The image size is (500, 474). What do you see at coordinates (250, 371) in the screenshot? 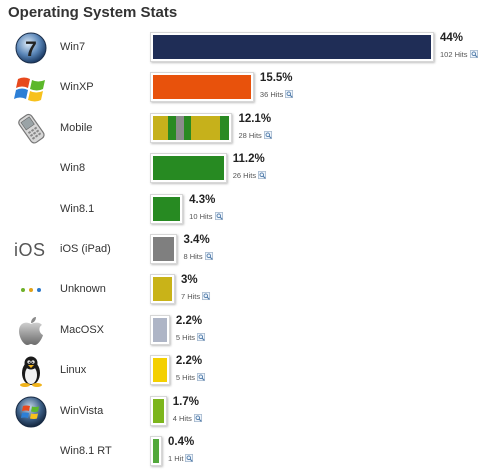
I see `os-row: Linux 2.2% 5 Hits` at bounding box center [250, 371].